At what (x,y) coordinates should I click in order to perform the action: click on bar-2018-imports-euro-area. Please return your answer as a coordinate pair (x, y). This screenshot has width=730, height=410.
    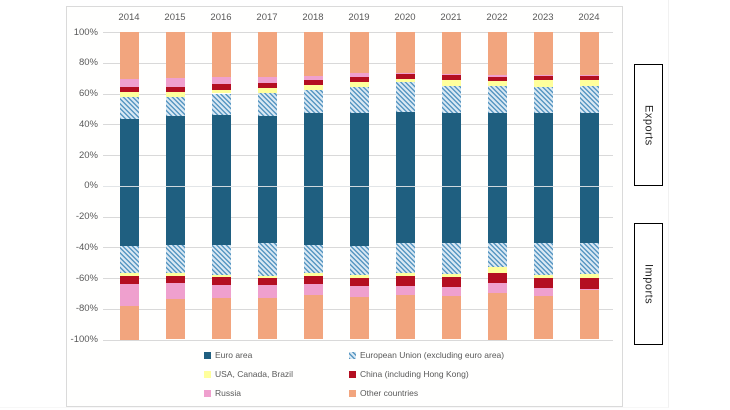
    Looking at the image, I should click on (313, 215).